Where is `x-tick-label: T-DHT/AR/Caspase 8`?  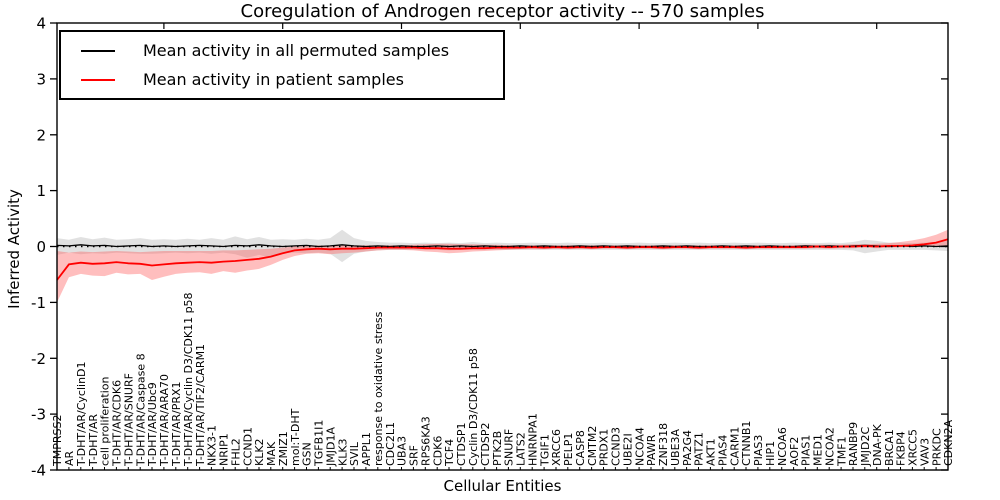 x-tick-label: T-DHT/AR/Caspase 8 is located at coordinates (140, 410).